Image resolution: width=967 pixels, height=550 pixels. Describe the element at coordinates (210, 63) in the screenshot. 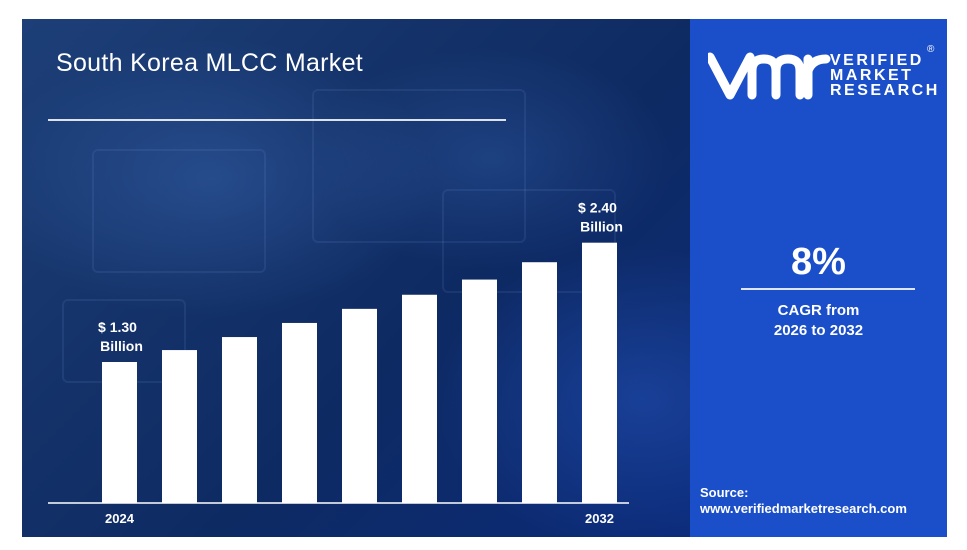

I see `chart-title: South Korea MLCC Market` at that location.